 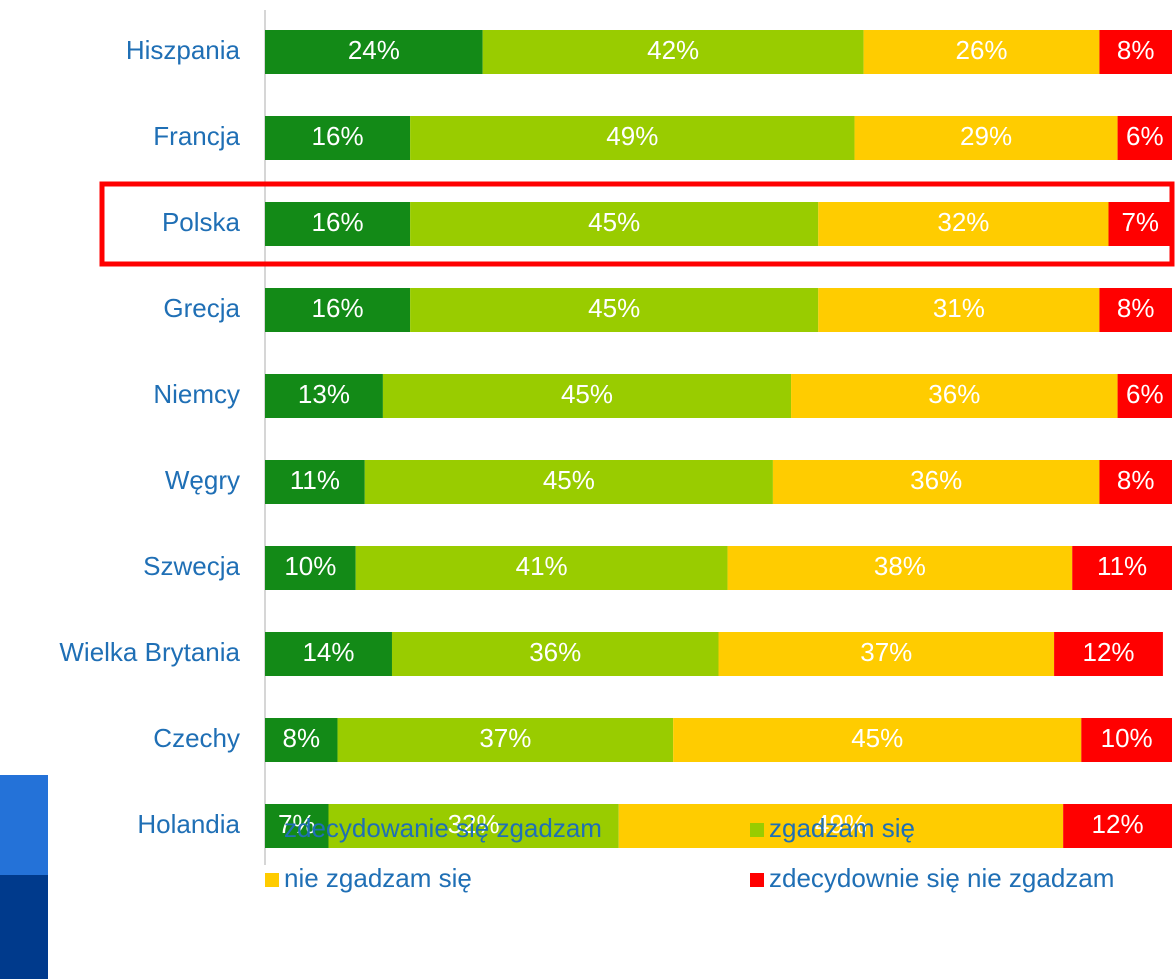 I want to click on category-label: Francja, so click(x=196, y=136).